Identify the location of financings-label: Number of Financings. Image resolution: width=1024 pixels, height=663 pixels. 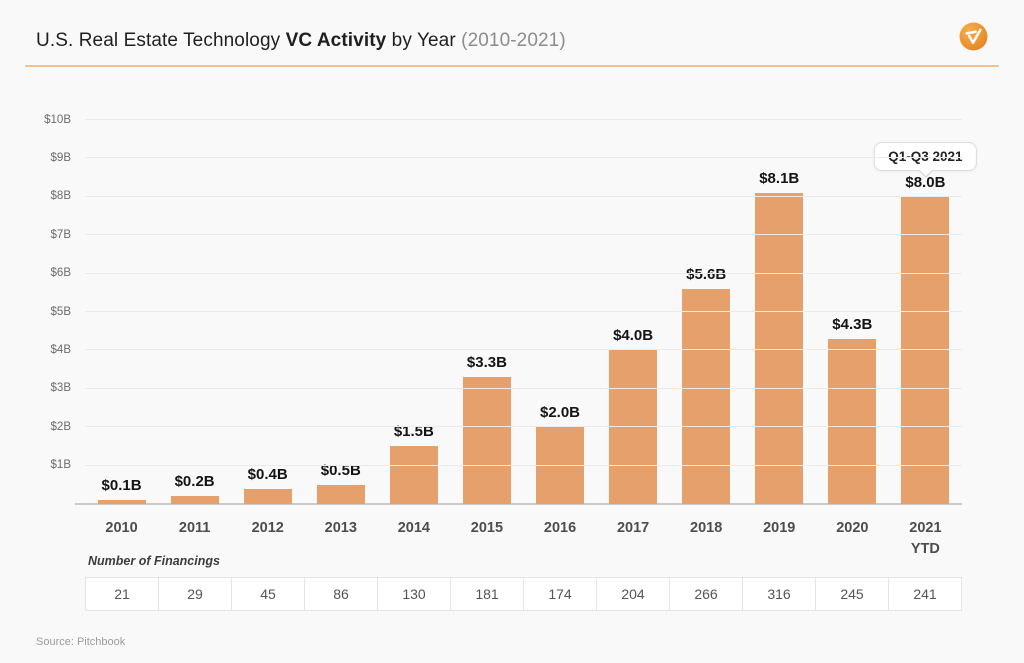
(154, 561).